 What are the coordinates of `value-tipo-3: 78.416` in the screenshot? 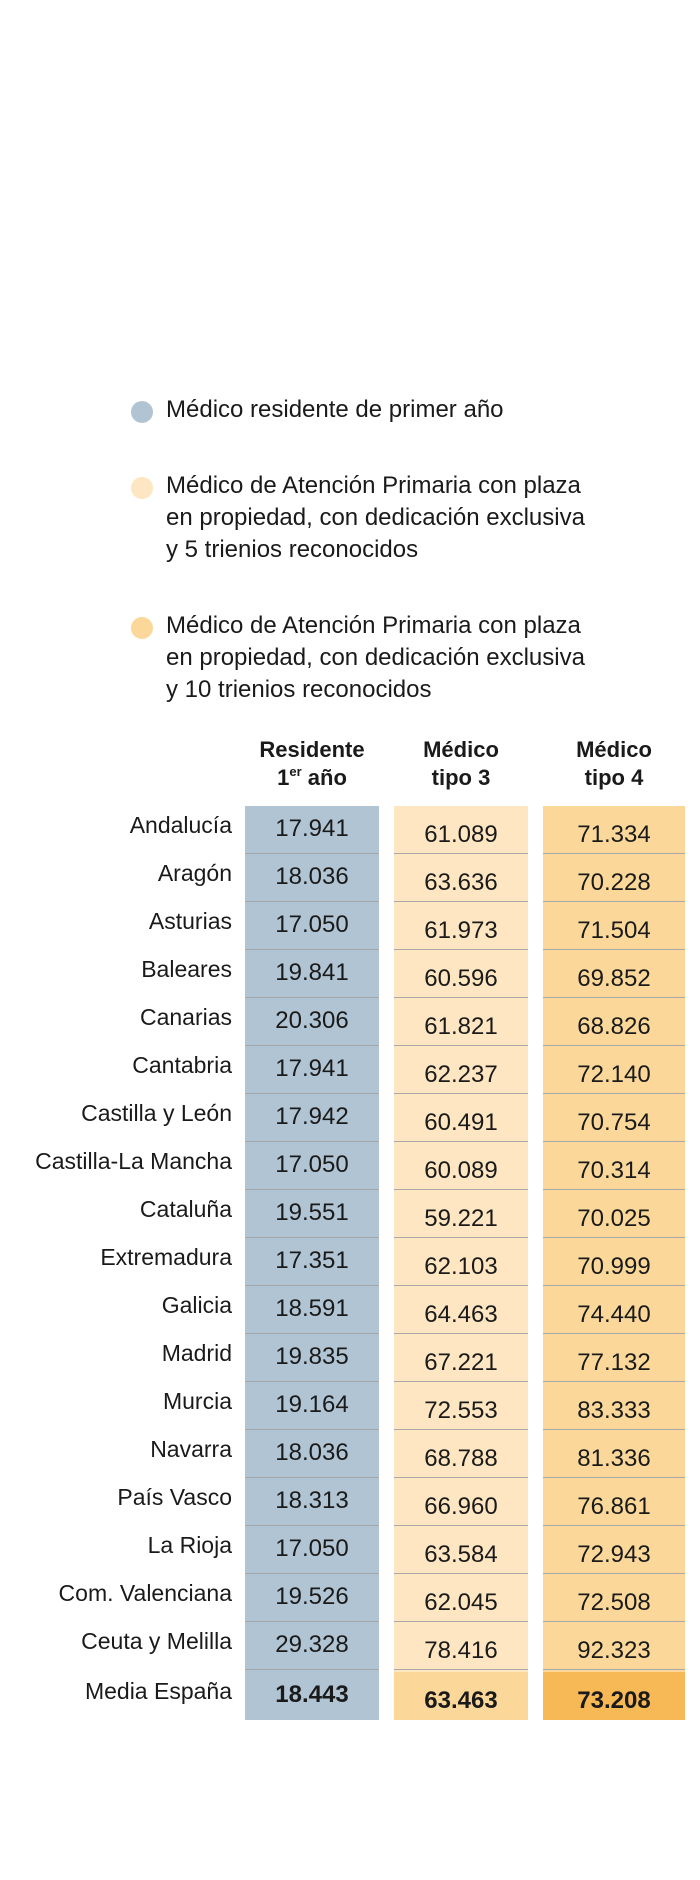 It's located at (461, 1650).